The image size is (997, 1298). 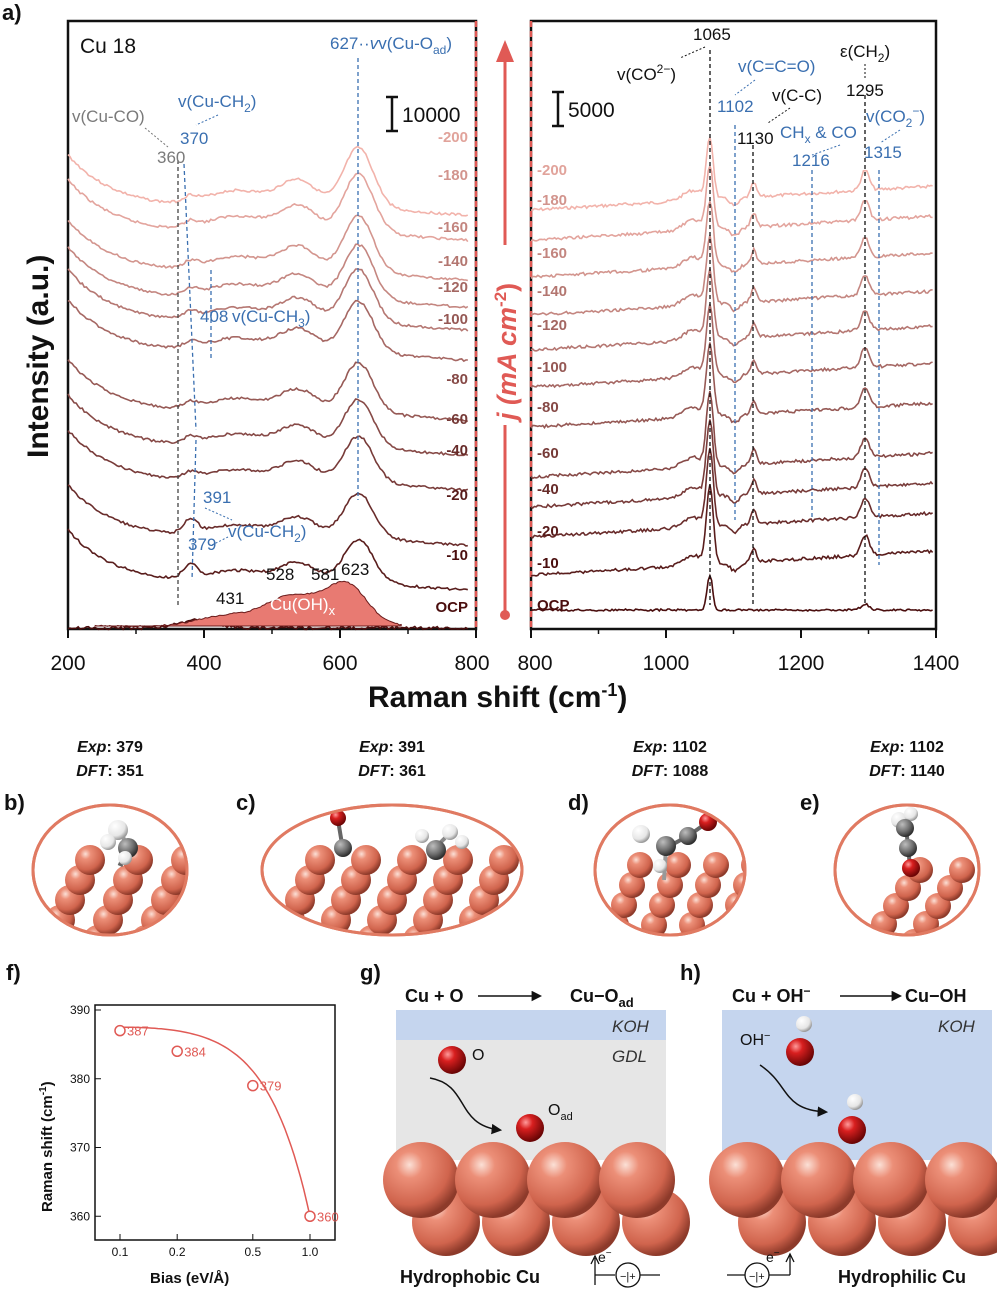 What do you see at coordinates (13, 972) in the screenshot?
I see `panel-f-letter: f)` at bounding box center [13, 972].